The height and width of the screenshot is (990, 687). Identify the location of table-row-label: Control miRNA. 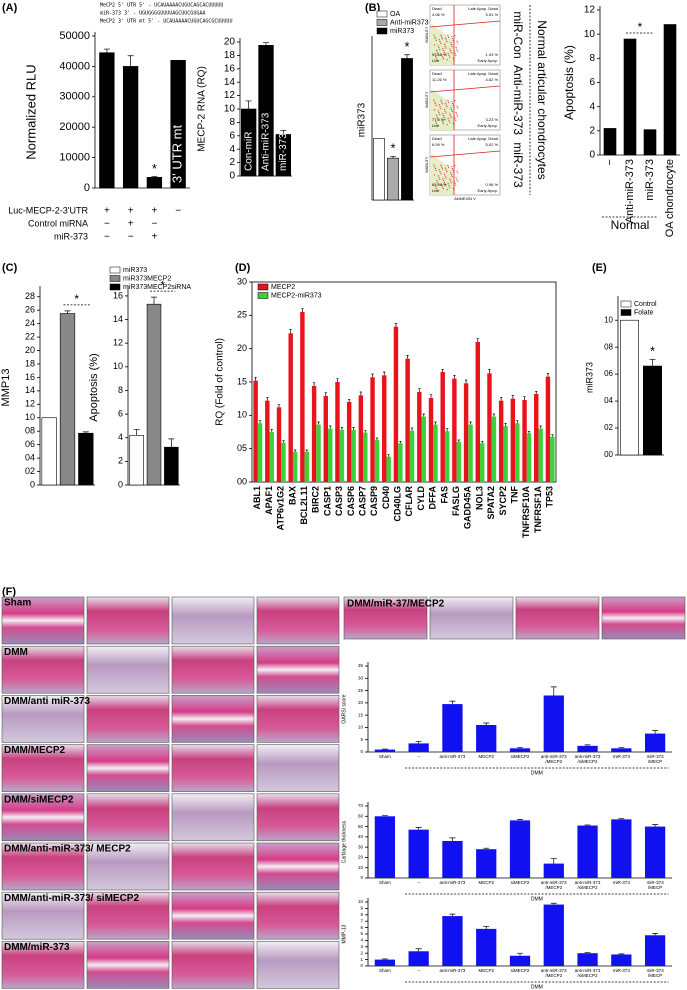
(58, 223).